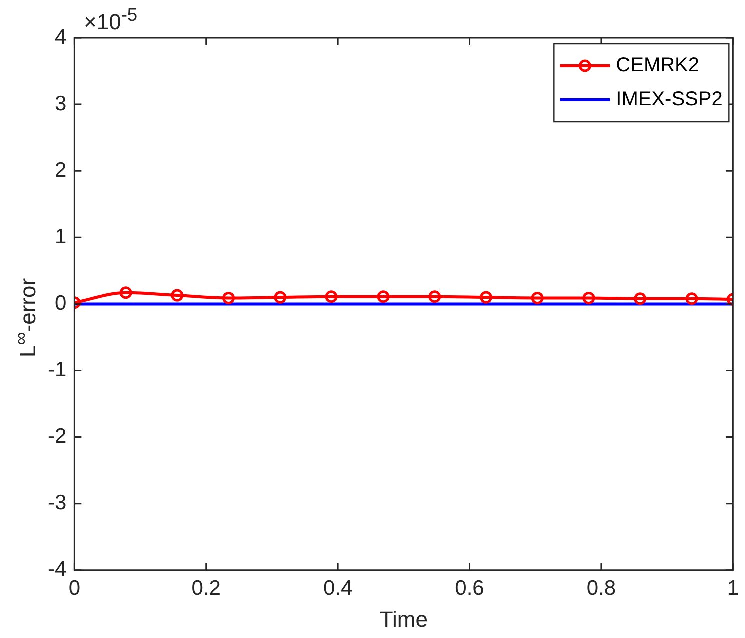  What do you see at coordinates (60, 37) in the screenshot?
I see `y-tick-label: 4` at bounding box center [60, 37].